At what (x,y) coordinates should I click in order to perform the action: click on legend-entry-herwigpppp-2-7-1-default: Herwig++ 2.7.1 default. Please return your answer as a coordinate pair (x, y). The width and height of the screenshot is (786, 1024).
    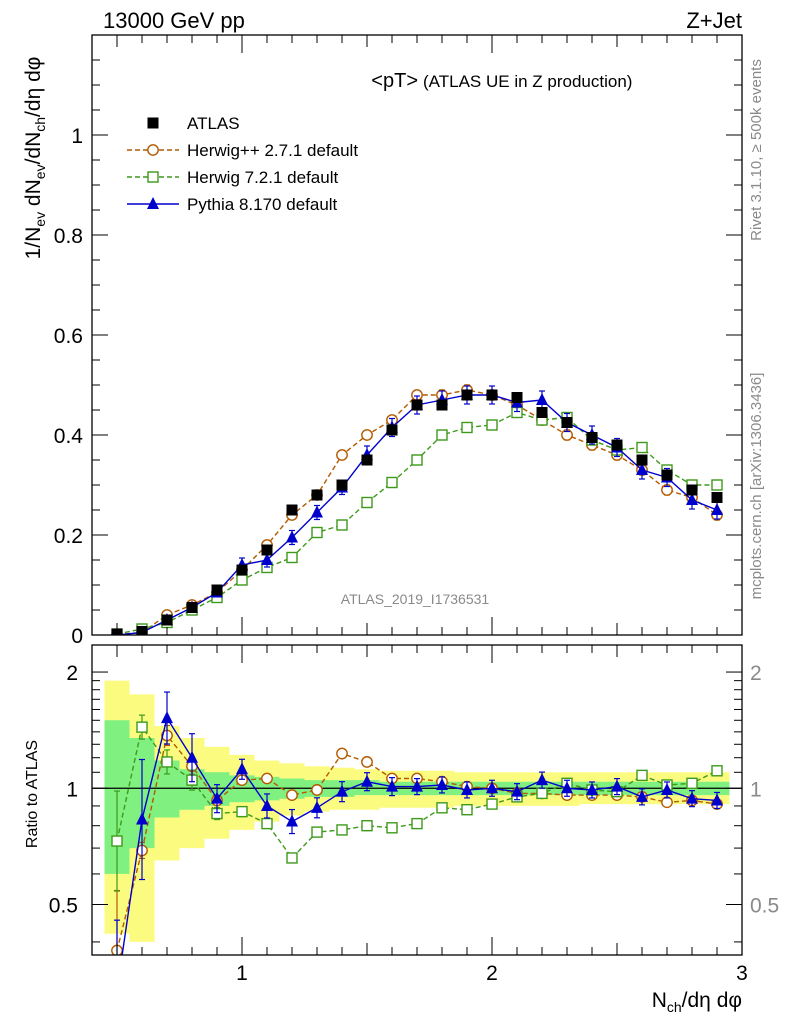
    Looking at the image, I should click on (242, 150).